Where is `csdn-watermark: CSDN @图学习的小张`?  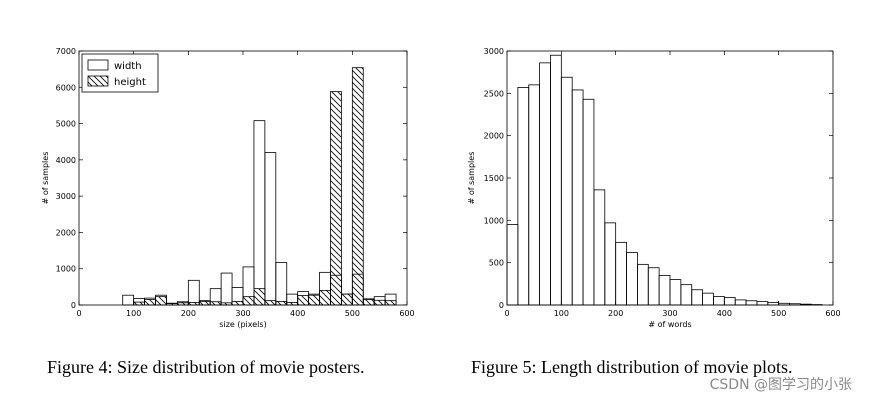 csdn-watermark: CSDN @图学习的小张 is located at coordinates (780, 385).